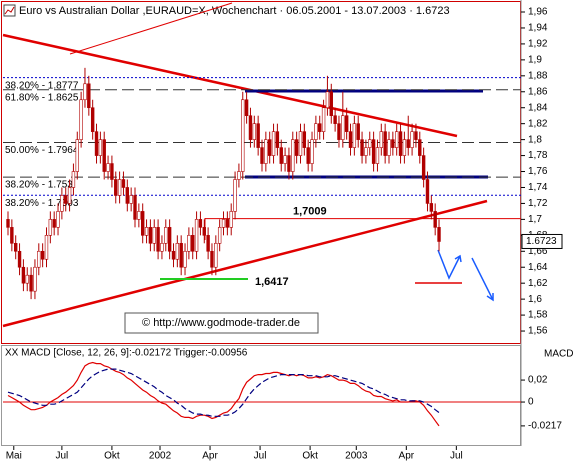  Describe the element at coordinates (210, 456) in the screenshot. I see `x-tick-label: Apr` at that location.